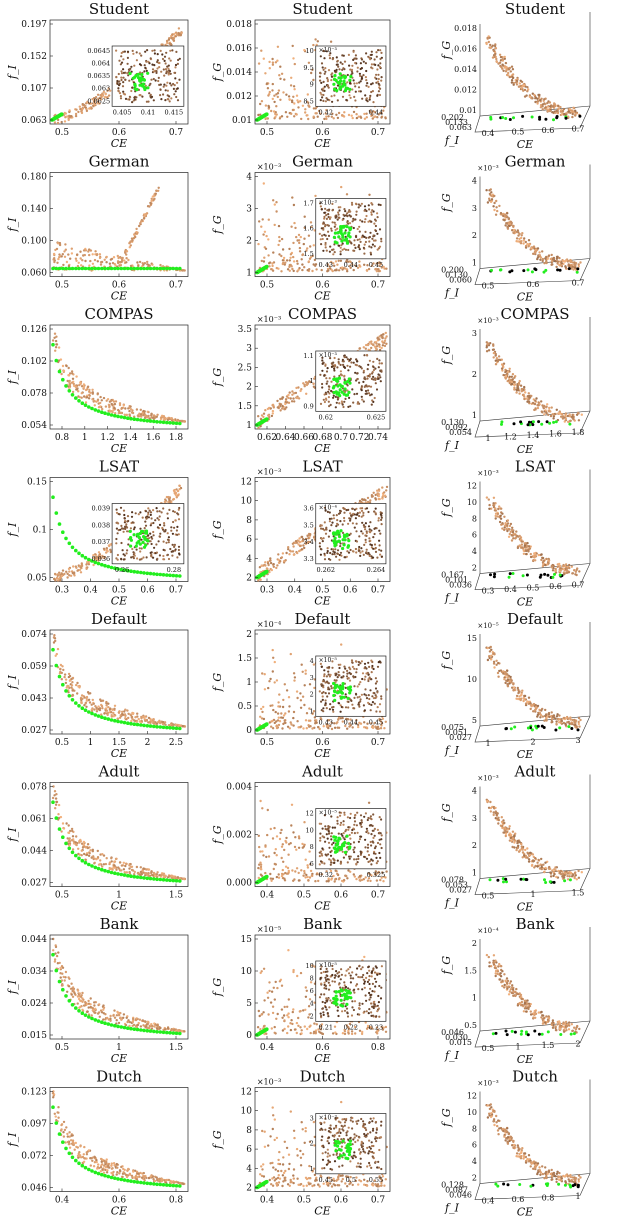 The height and width of the screenshot is (1220, 639). What do you see at coordinates (376, 265) in the screenshot?
I see `inset-x-tick-label: 0.45` at bounding box center [376, 265].